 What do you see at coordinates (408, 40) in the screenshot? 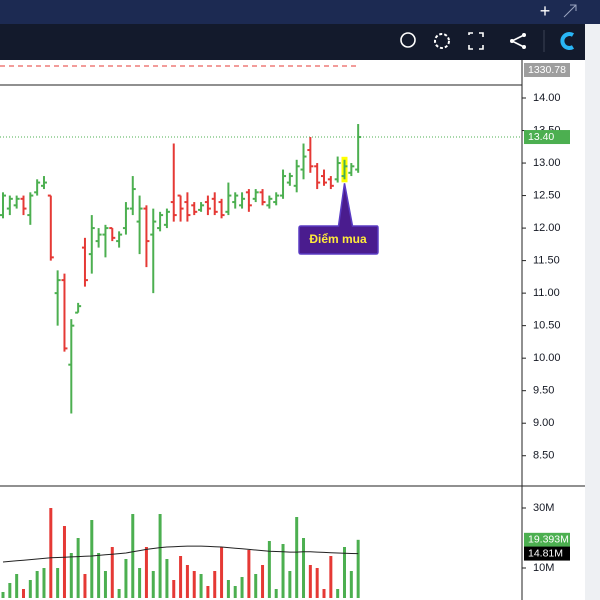
I see `alert-icon` at bounding box center [408, 40].